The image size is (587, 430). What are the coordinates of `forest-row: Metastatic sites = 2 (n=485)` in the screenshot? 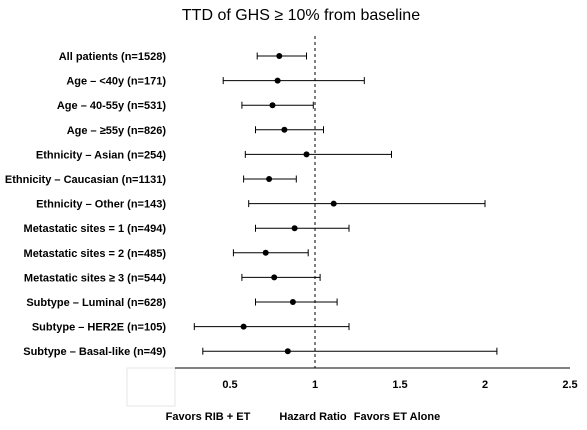 It's located at (166, 254).